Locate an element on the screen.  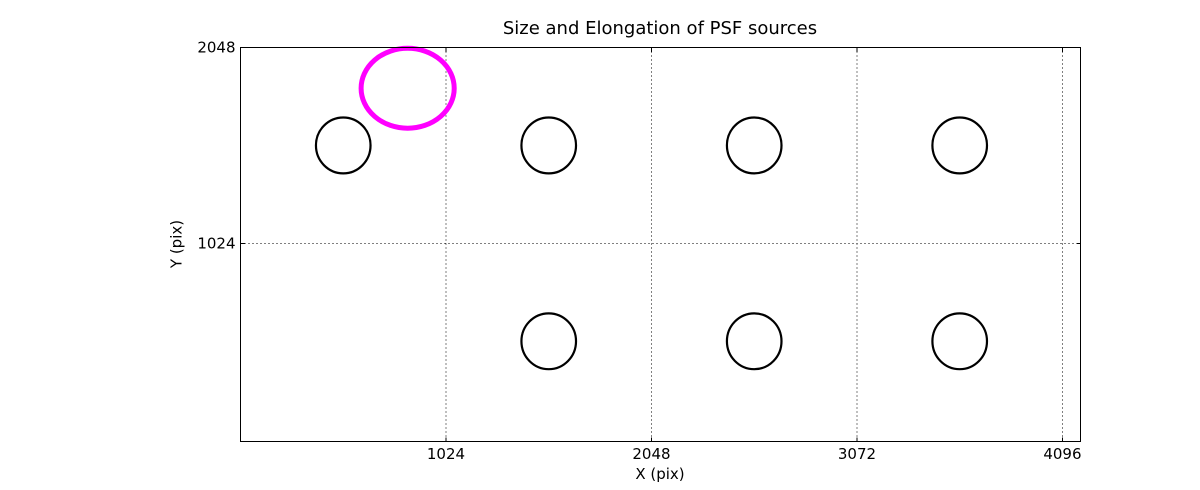
y-tick-label: 1024 is located at coordinates (216, 243).